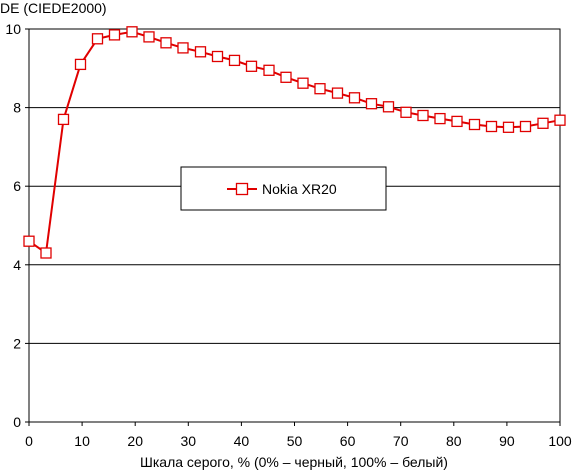 This screenshot has width=573, height=472. I want to click on legend-box, so click(283, 188).